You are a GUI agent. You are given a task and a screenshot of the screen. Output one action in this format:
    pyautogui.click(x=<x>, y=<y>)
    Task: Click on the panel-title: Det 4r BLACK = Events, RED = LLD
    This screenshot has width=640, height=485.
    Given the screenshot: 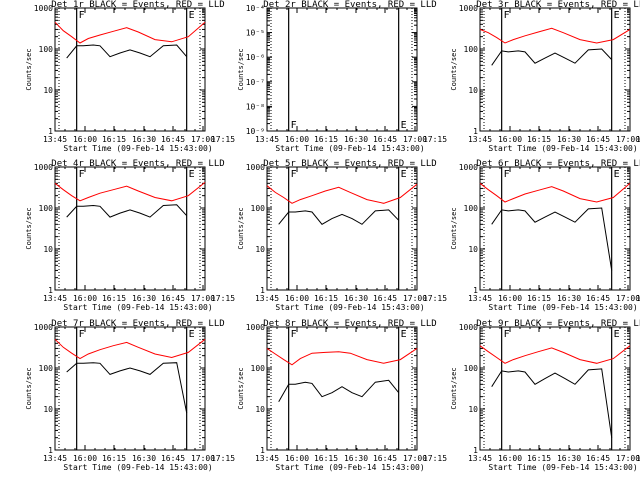 What is the action you would take?
    pyautogui.click(x=137, y=164)
    